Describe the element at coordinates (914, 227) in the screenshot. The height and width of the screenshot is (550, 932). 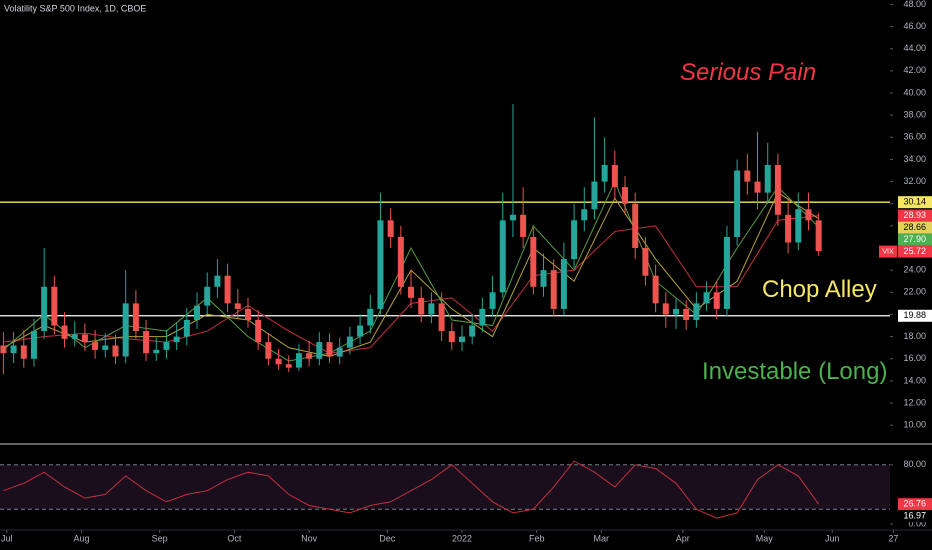
I see `price-label: 28.66` at that location.